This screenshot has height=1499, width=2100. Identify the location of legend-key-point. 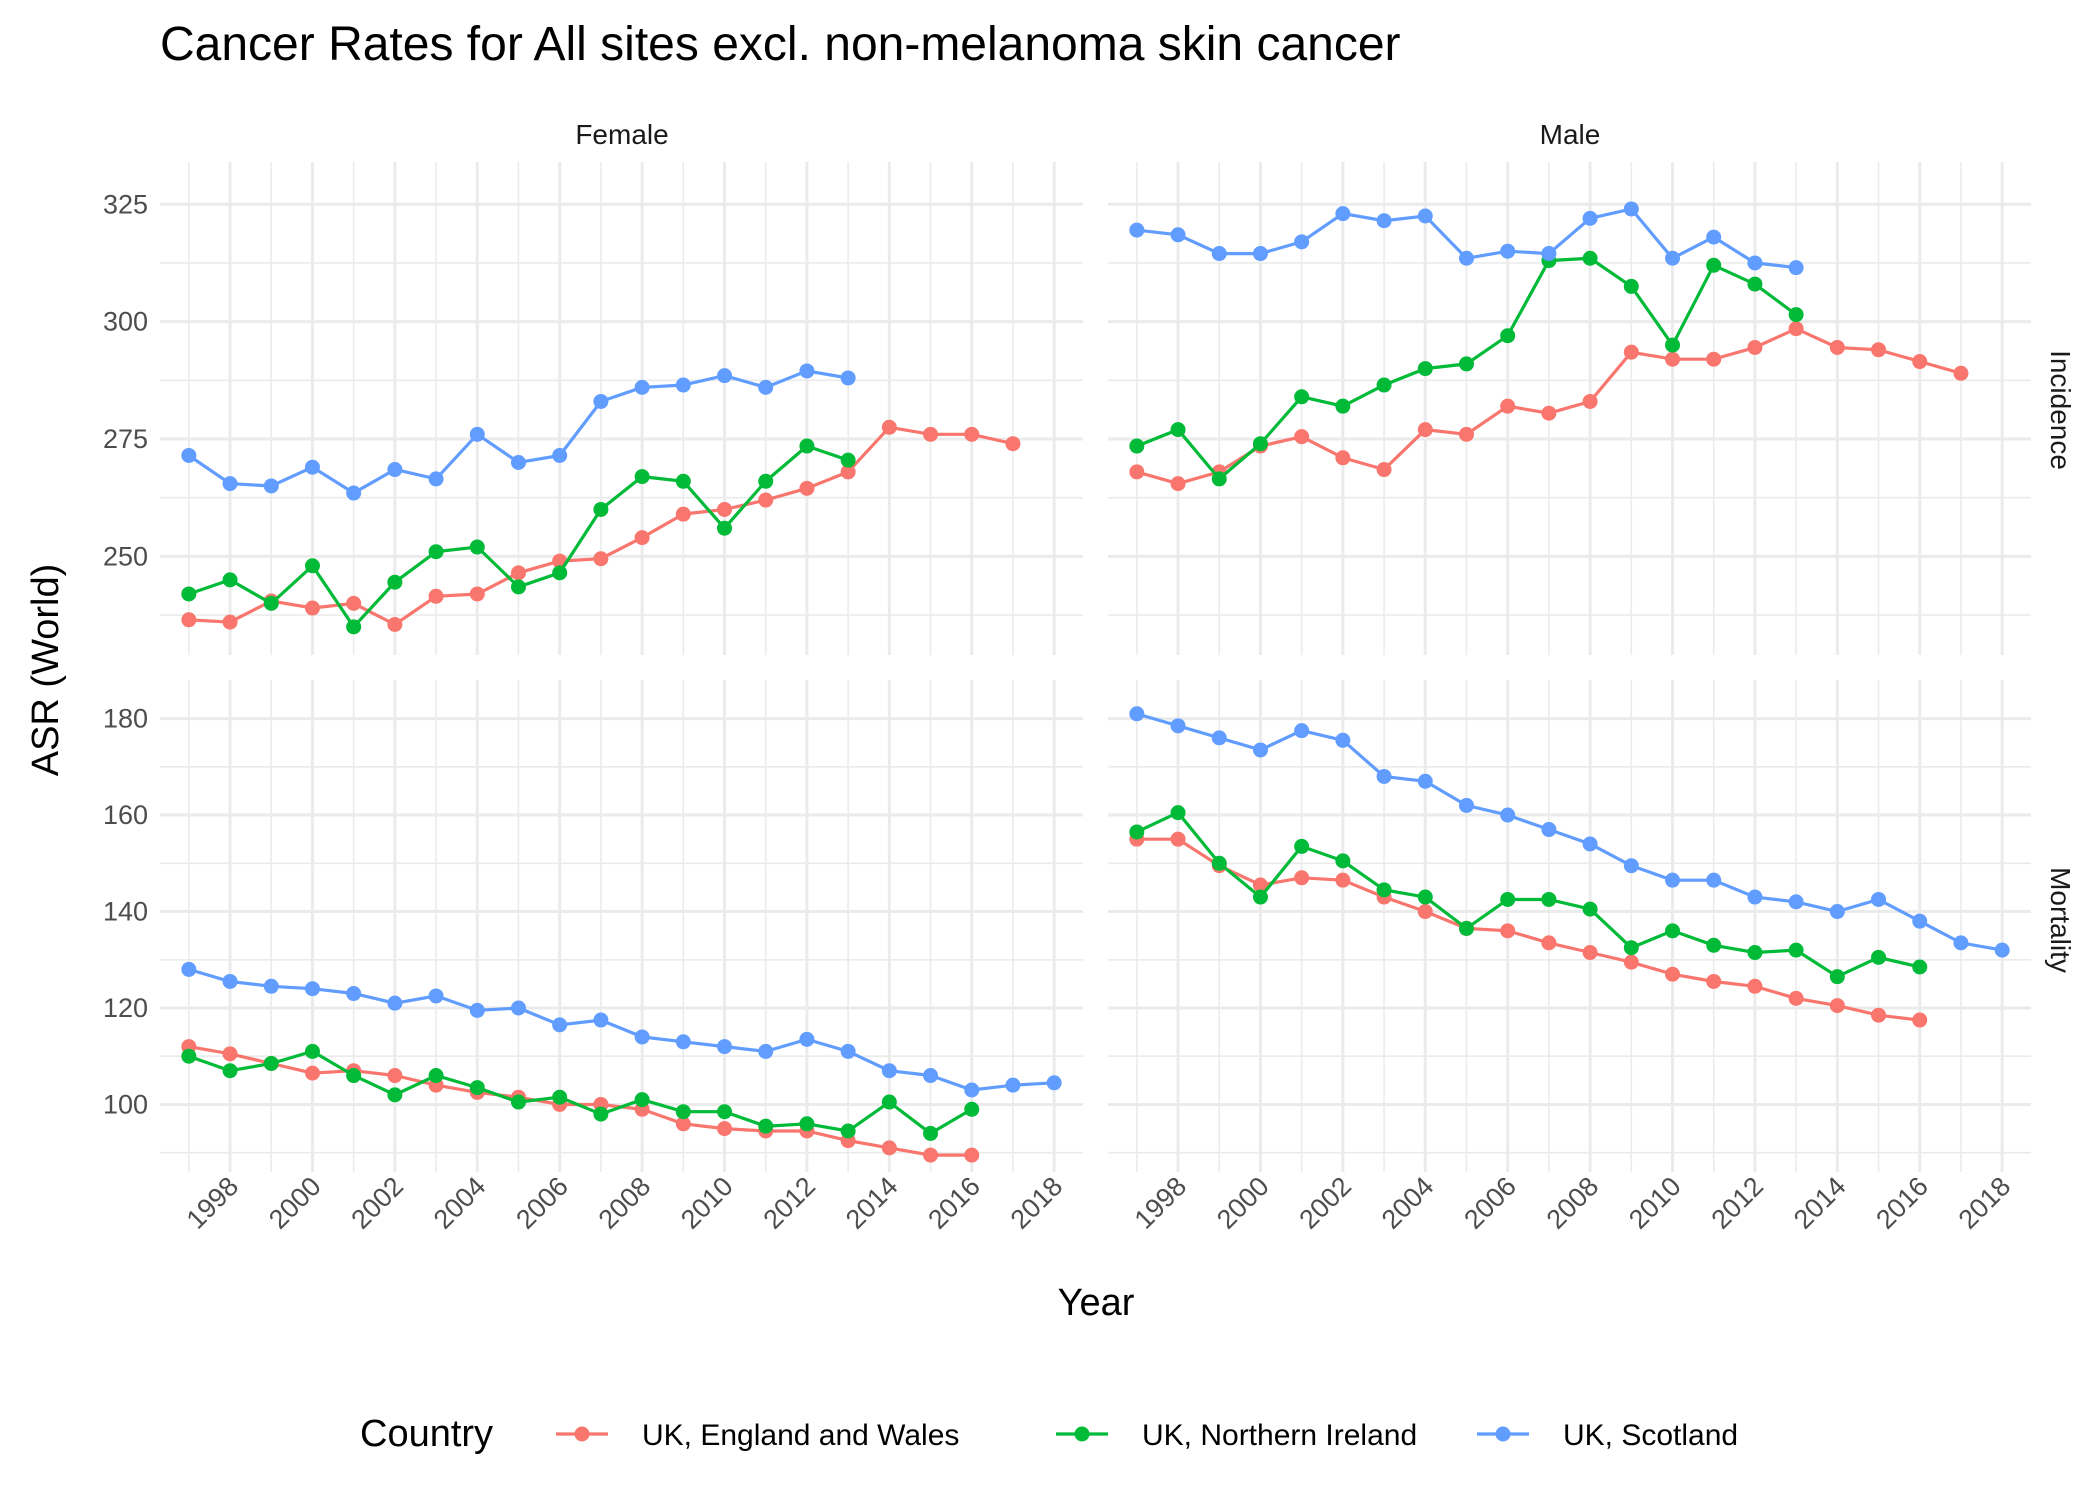
(1082, 1434).